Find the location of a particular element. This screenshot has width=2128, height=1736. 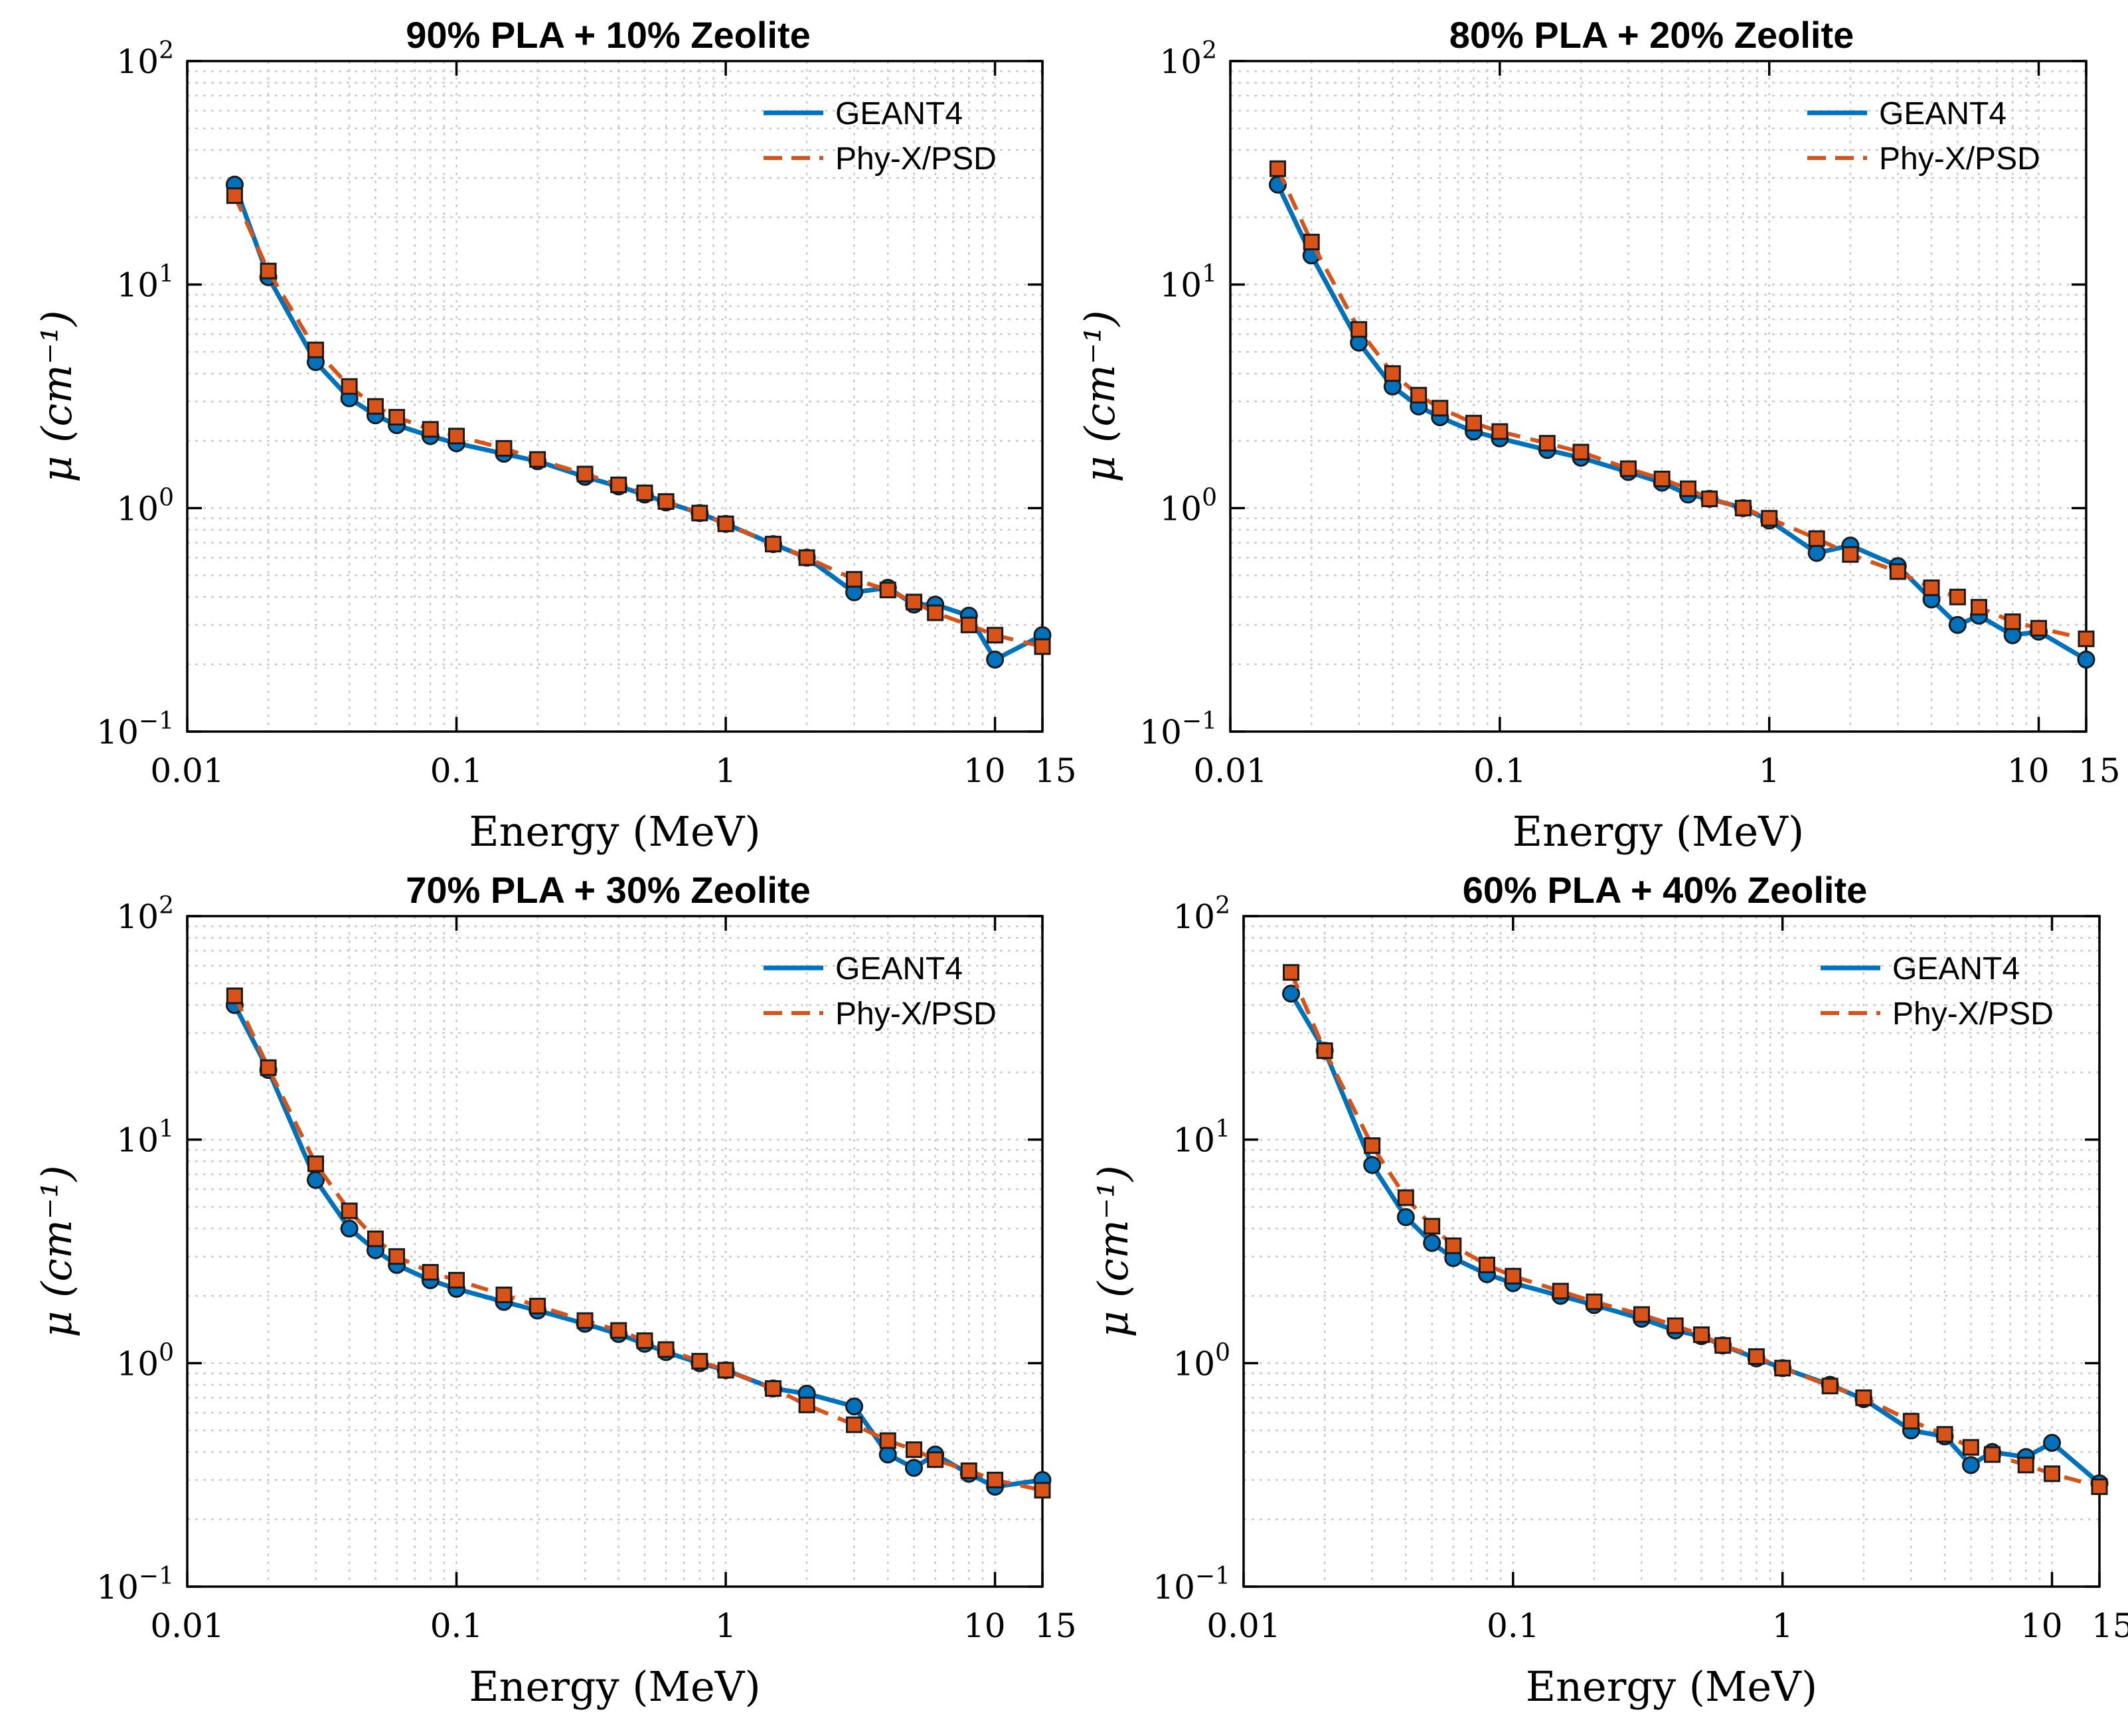

y-axis-label: μ (cm⁻¹) is located at coordinates (1100, 396).